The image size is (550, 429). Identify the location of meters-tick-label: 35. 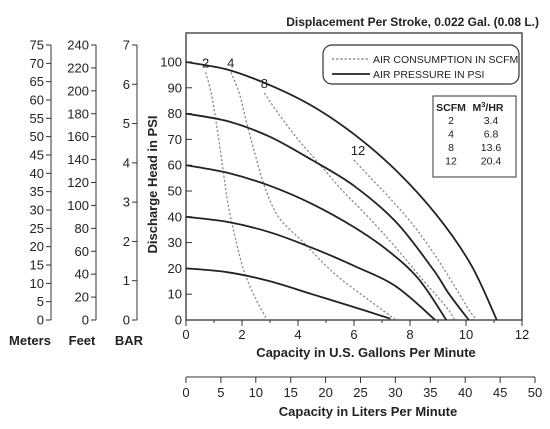
(37, 191).